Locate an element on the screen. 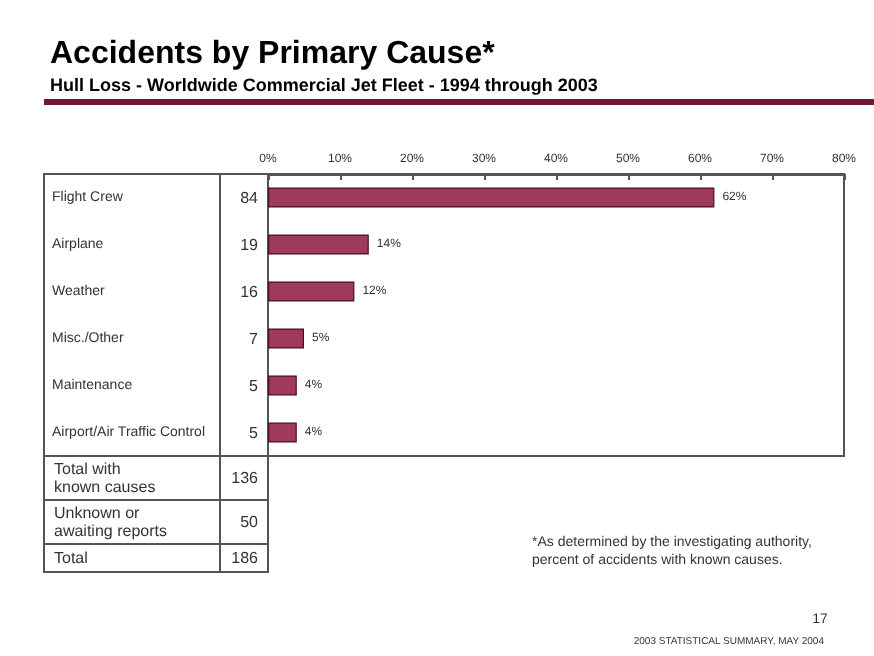 The height and width of the screenshot is (656, 874). text: Total with known causes is located at coordinates (105, 478).